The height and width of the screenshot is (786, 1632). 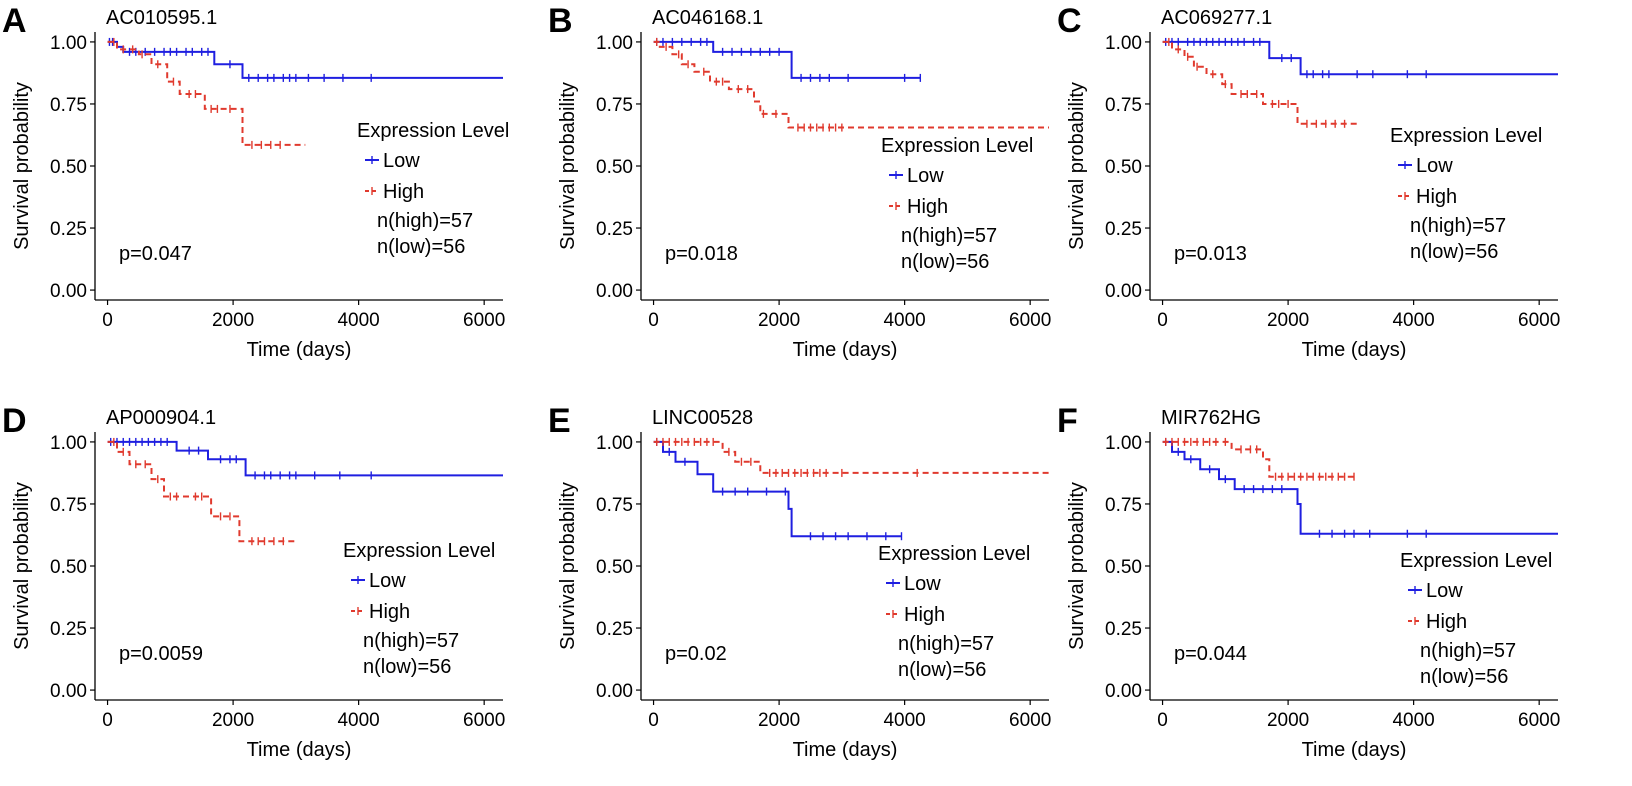 I want to click on p-value: p=0.013, so click(x=1210, y=254).